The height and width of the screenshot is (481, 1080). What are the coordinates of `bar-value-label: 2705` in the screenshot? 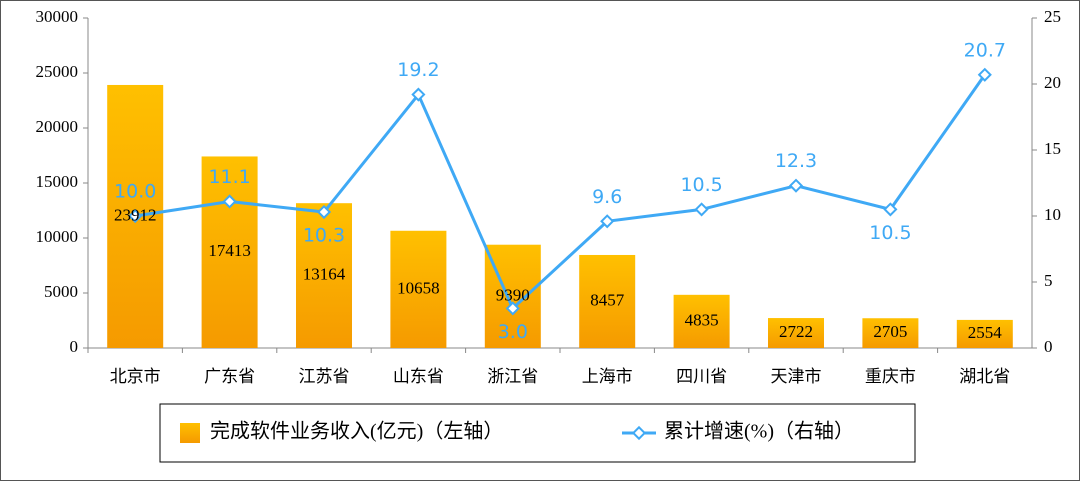 It's located at (890, 331).